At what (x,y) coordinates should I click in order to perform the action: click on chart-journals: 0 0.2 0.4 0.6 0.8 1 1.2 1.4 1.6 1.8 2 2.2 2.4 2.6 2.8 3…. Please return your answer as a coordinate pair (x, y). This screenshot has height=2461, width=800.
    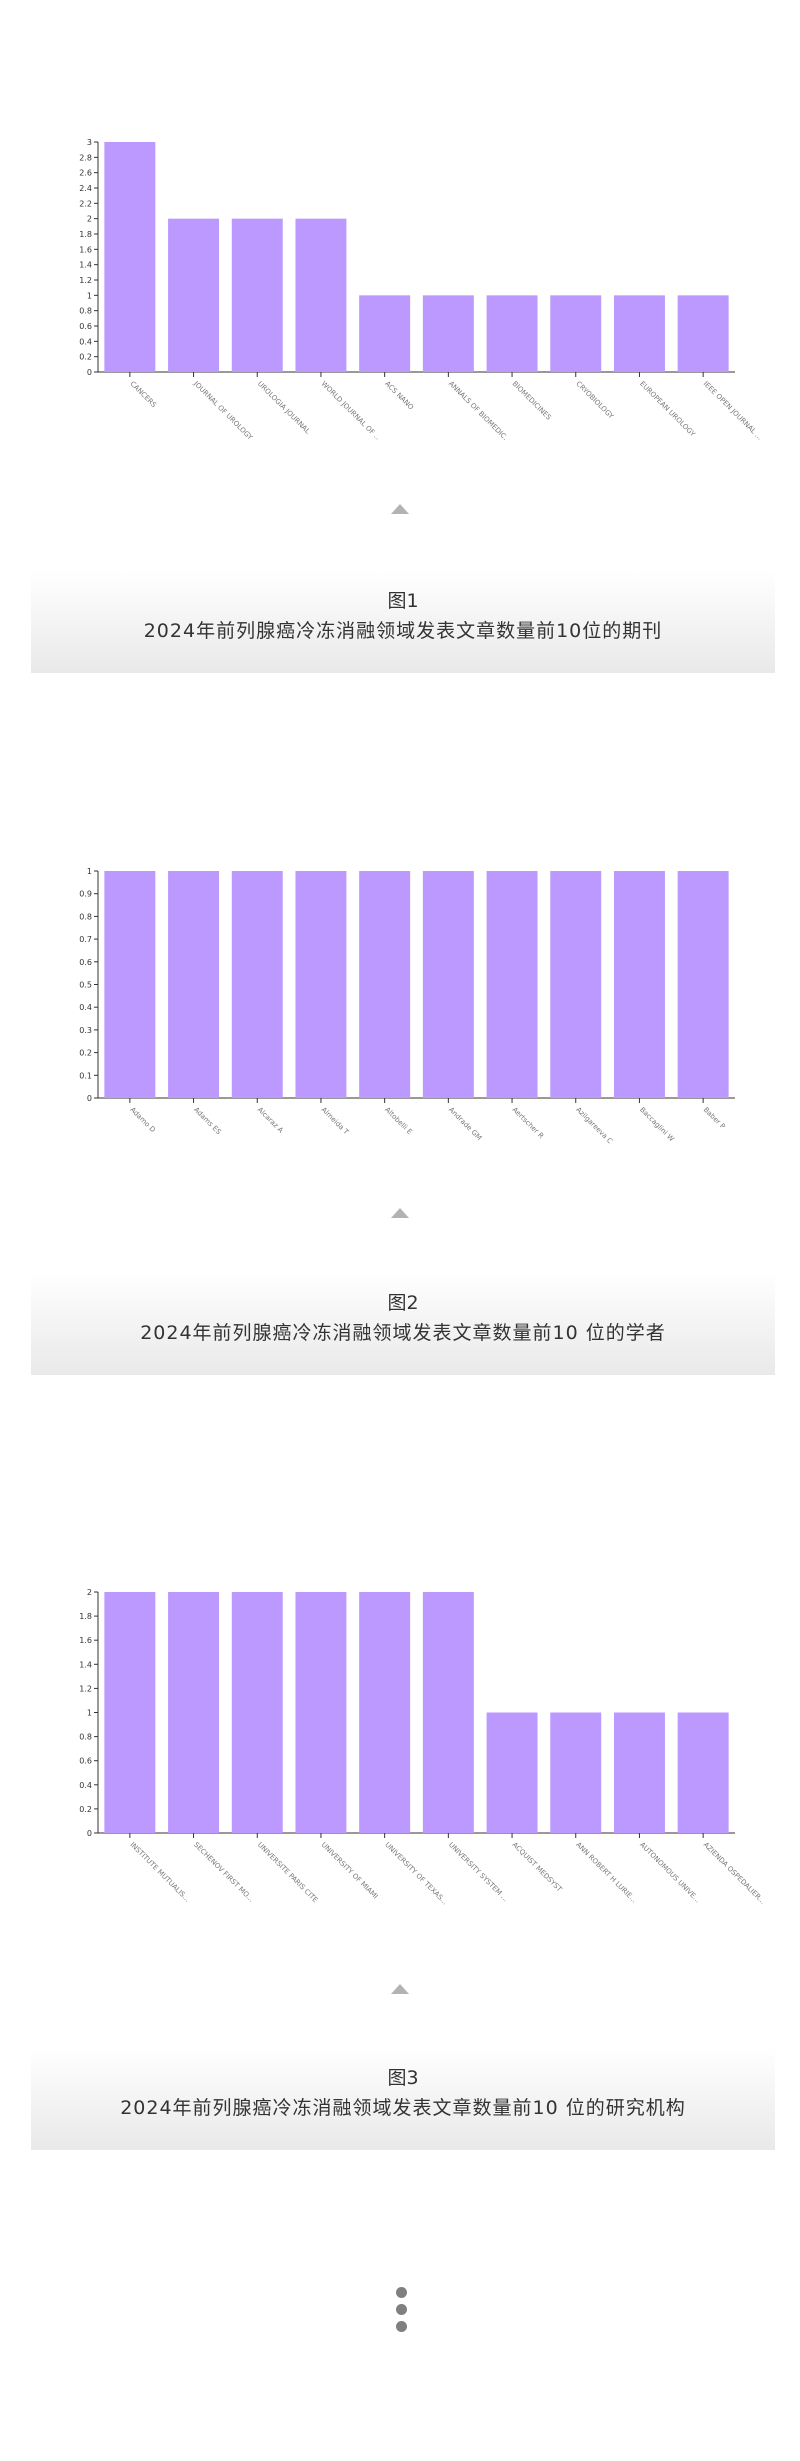
    Looking at the image, I should click on (421, 289).